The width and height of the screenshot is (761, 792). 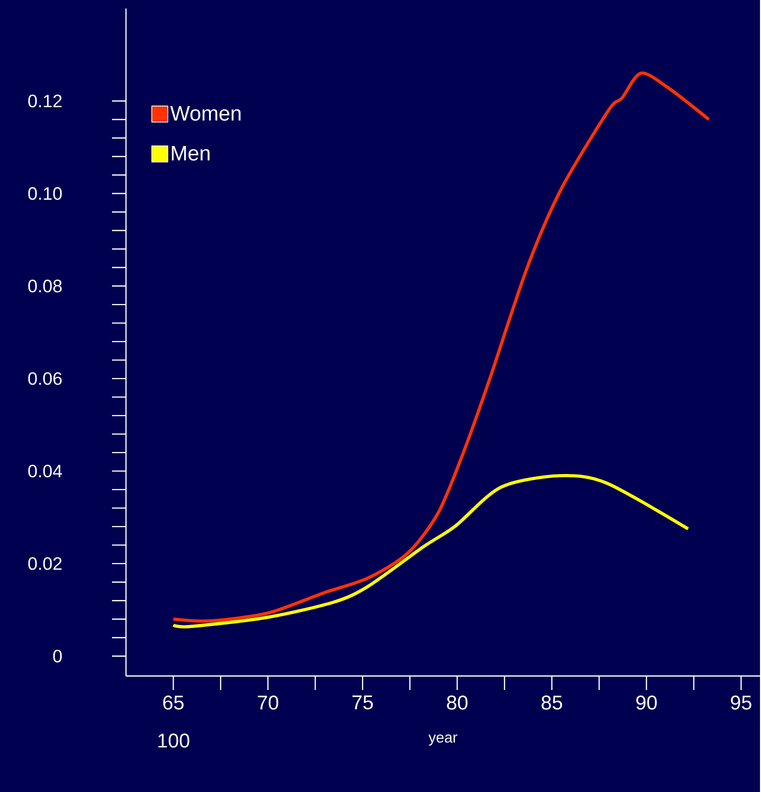 I want to click on x-tick-label: 65, so click(x=173, y=703).